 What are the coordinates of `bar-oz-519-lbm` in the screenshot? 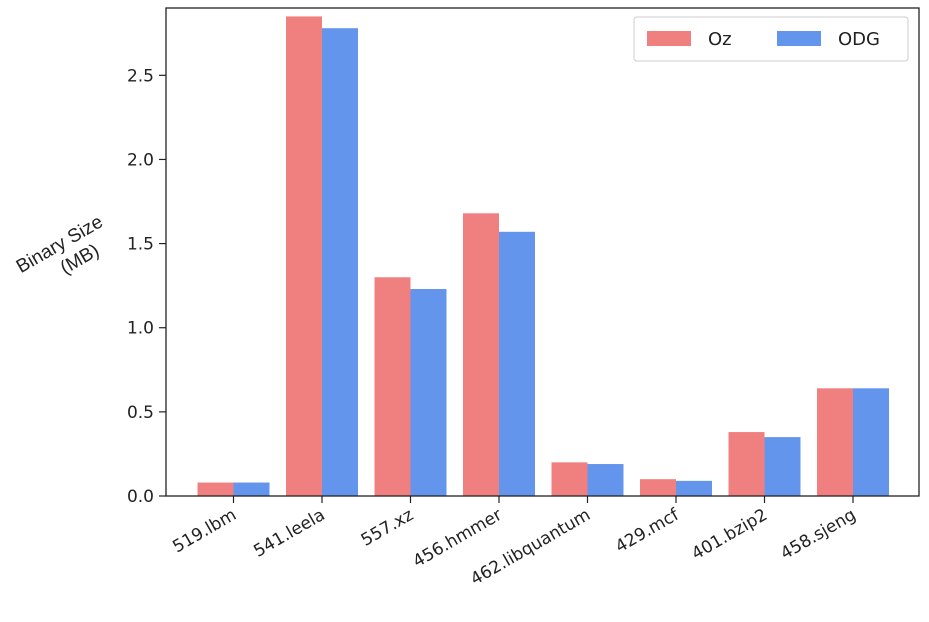 It's located at (215, 489).